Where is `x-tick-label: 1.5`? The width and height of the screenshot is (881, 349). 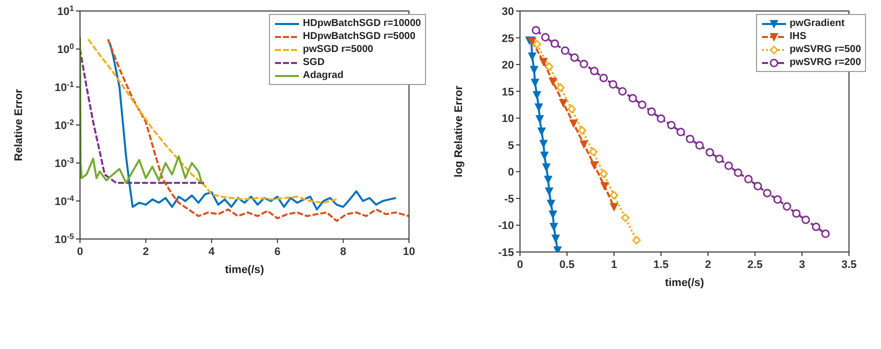
x-tick-label: 1.5 is located at coordinates (661, 265).